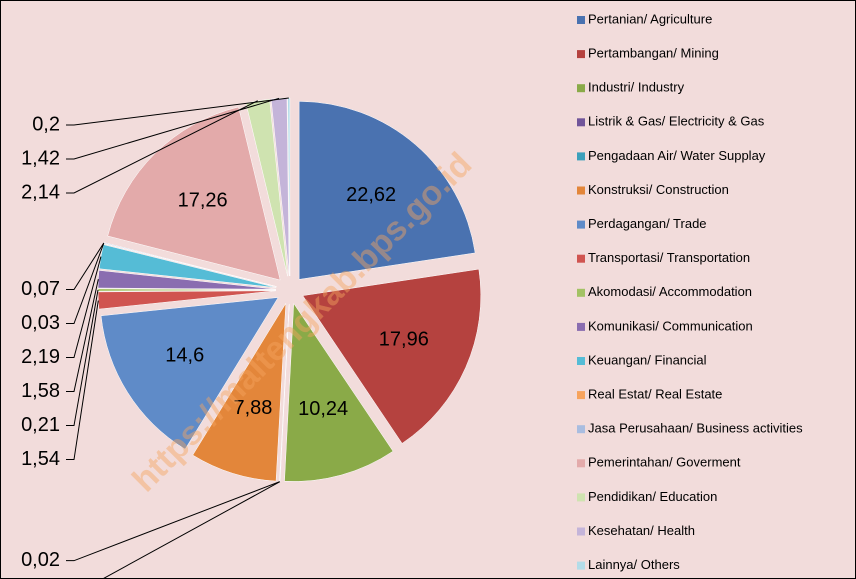  I want to click on legend-label: Lainnya/ Others, so click(634, 564).